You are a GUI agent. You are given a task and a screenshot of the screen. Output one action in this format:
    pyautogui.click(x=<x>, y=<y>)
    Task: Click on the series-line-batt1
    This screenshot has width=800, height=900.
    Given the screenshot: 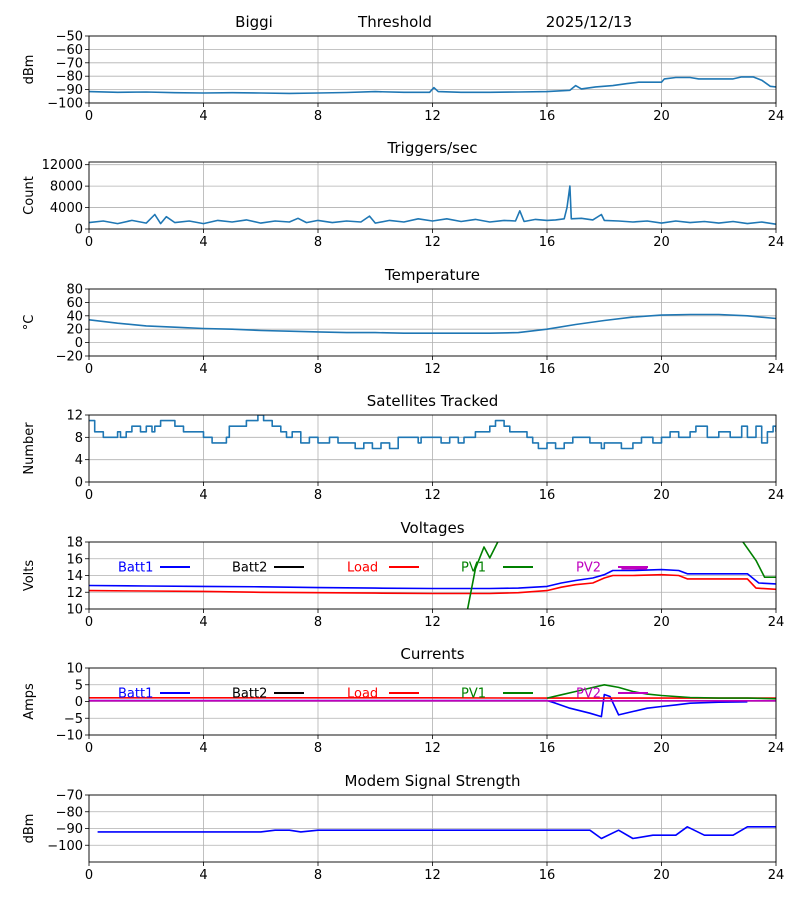 What is the action you would take?
    pyautogui.click(x=432, y=579)
    